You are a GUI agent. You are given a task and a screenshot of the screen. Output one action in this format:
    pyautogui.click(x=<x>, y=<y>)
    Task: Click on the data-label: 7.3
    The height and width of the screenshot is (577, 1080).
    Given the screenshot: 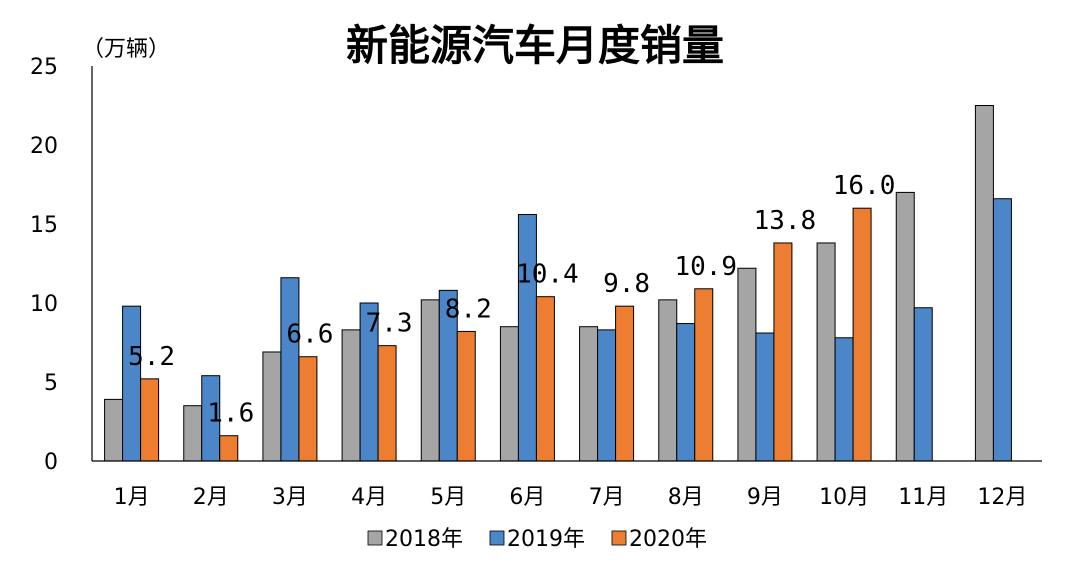 What is the action you would take?
    pyautogui.click(x=389, y=324)
    